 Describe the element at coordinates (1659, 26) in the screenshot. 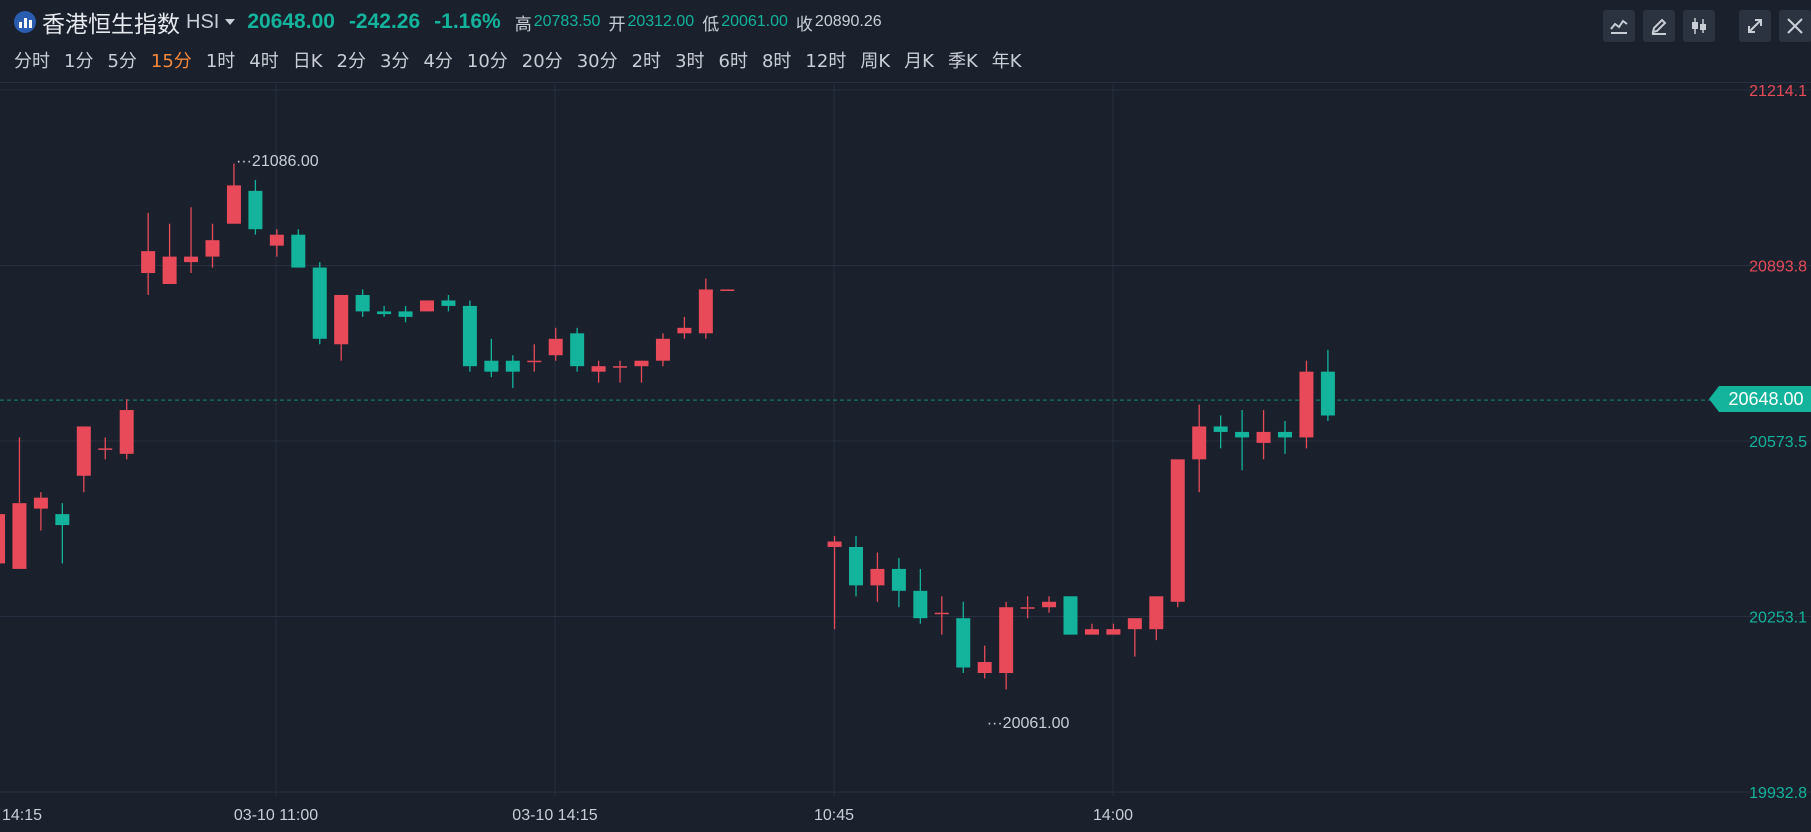

I see `draw-button` at that location.